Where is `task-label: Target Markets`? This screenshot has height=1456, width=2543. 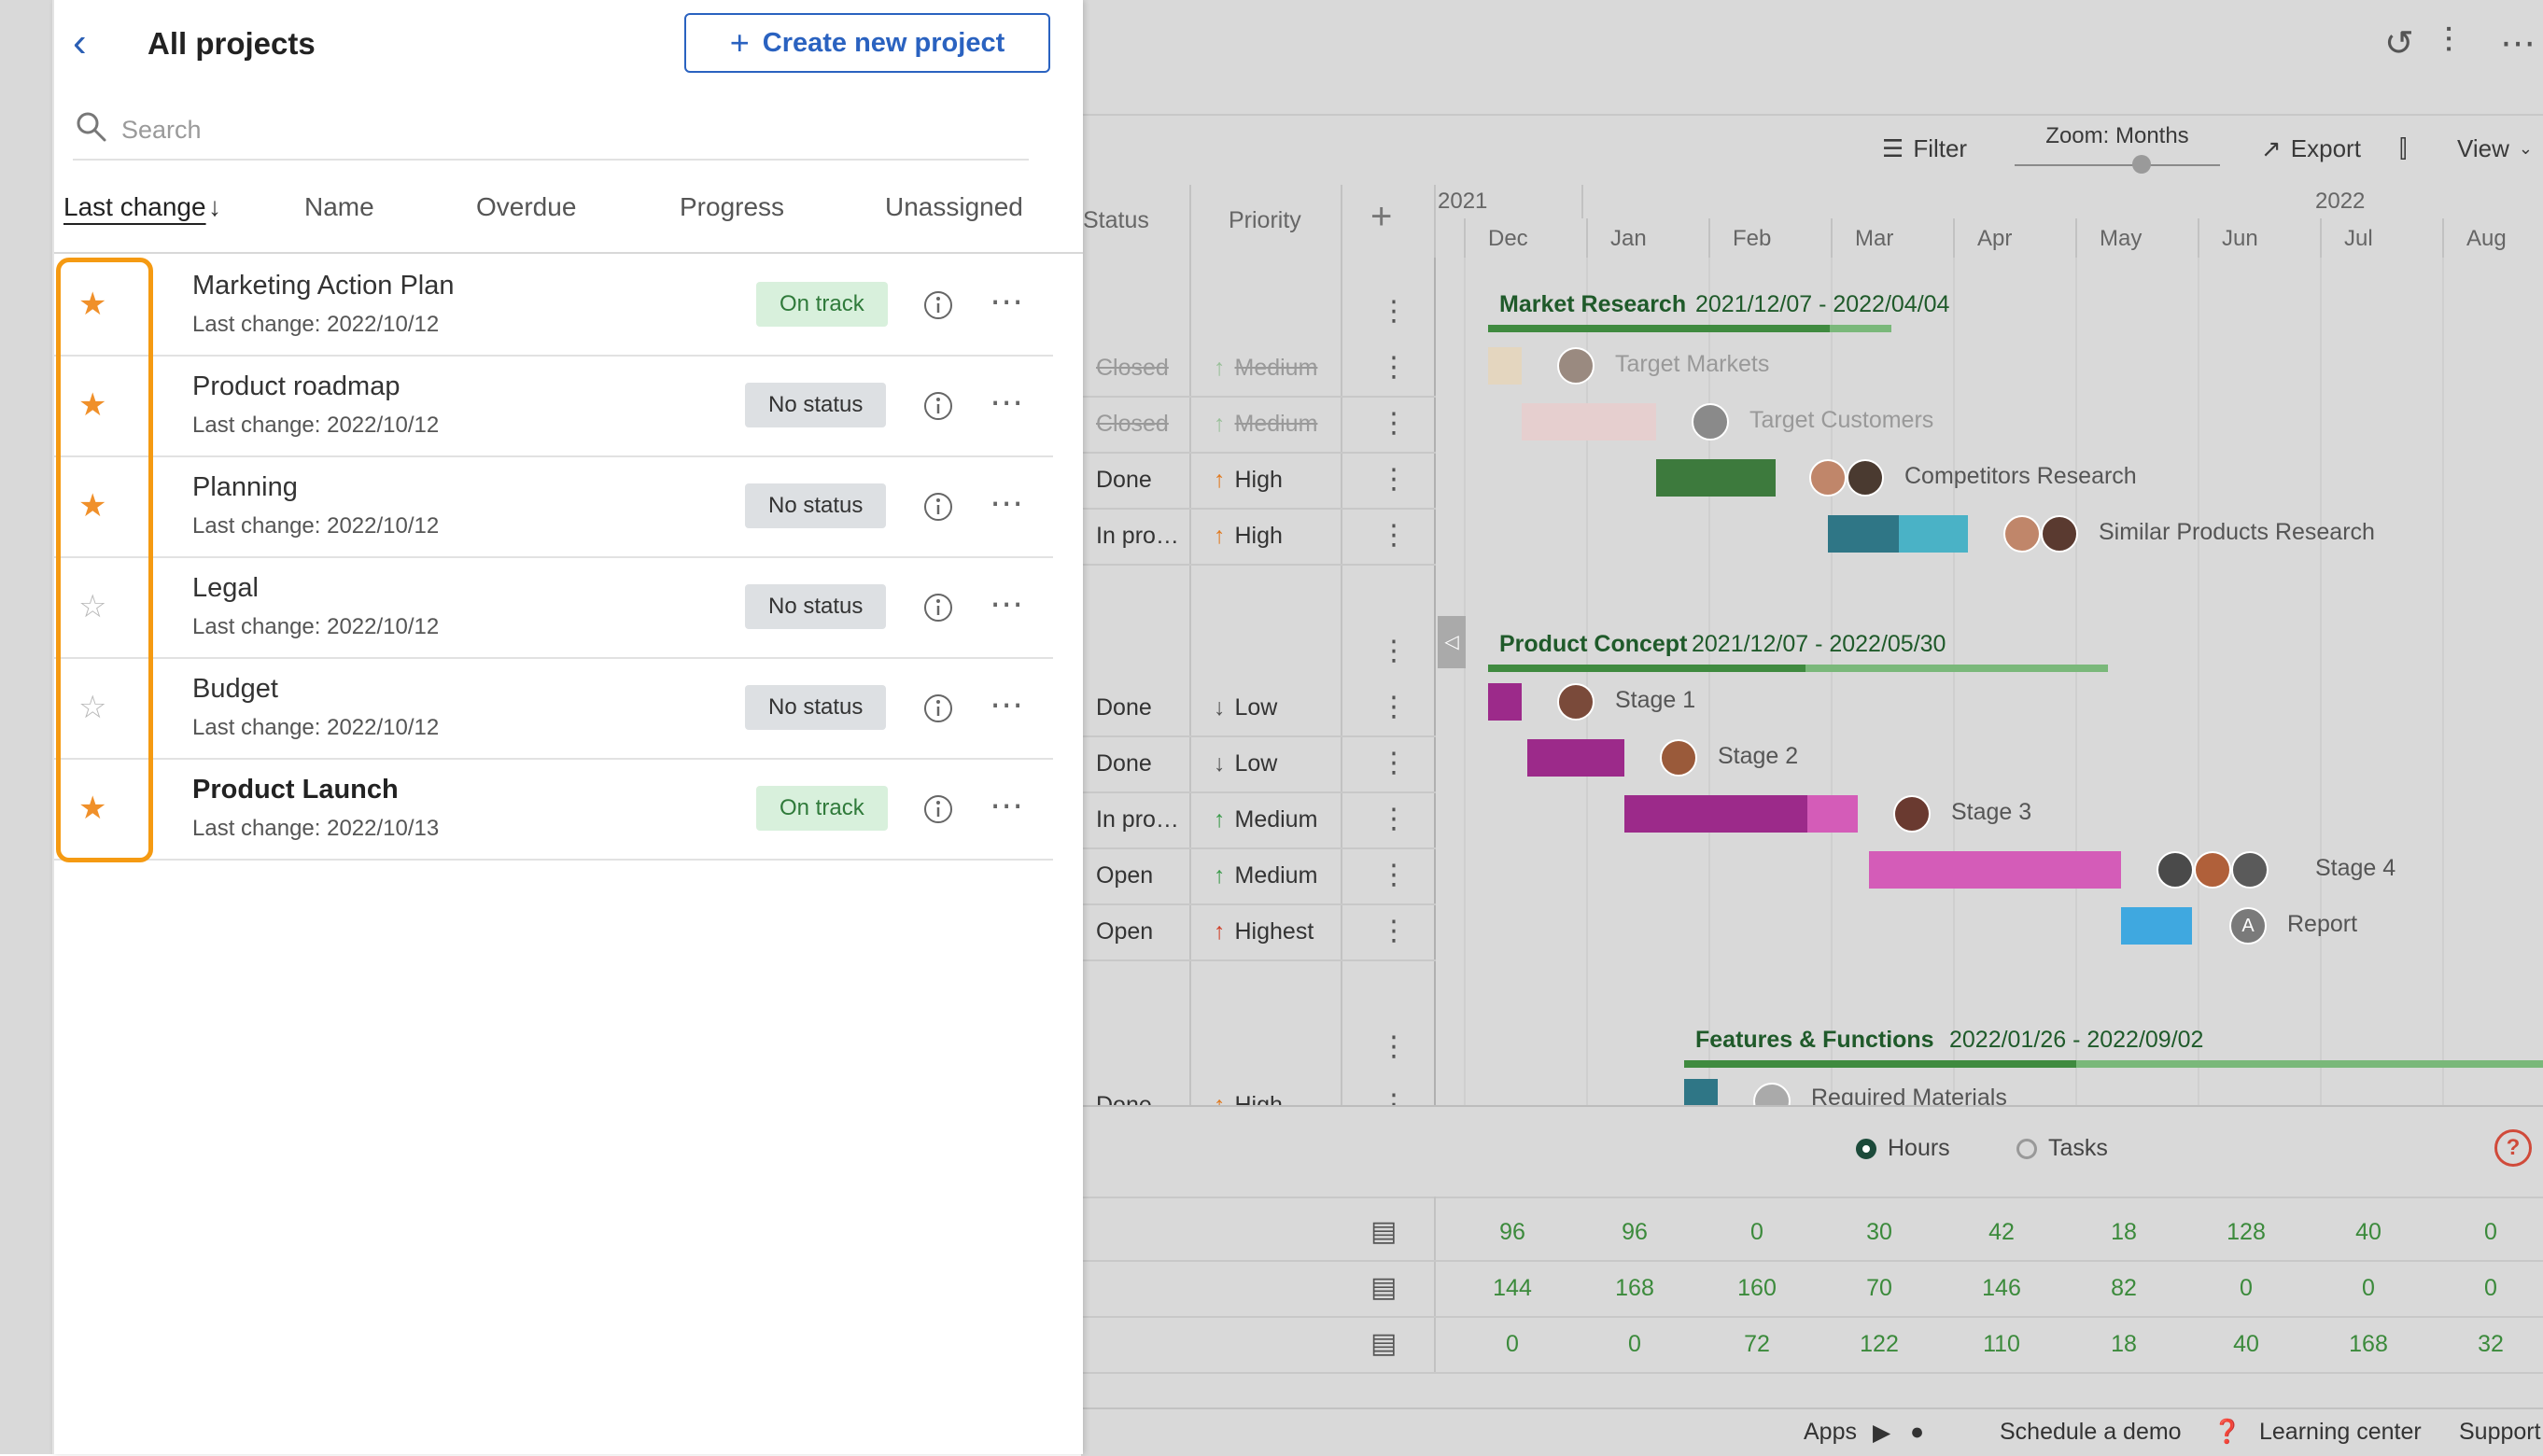
task-label: Target Markets is located at coordinates (1692, 364).